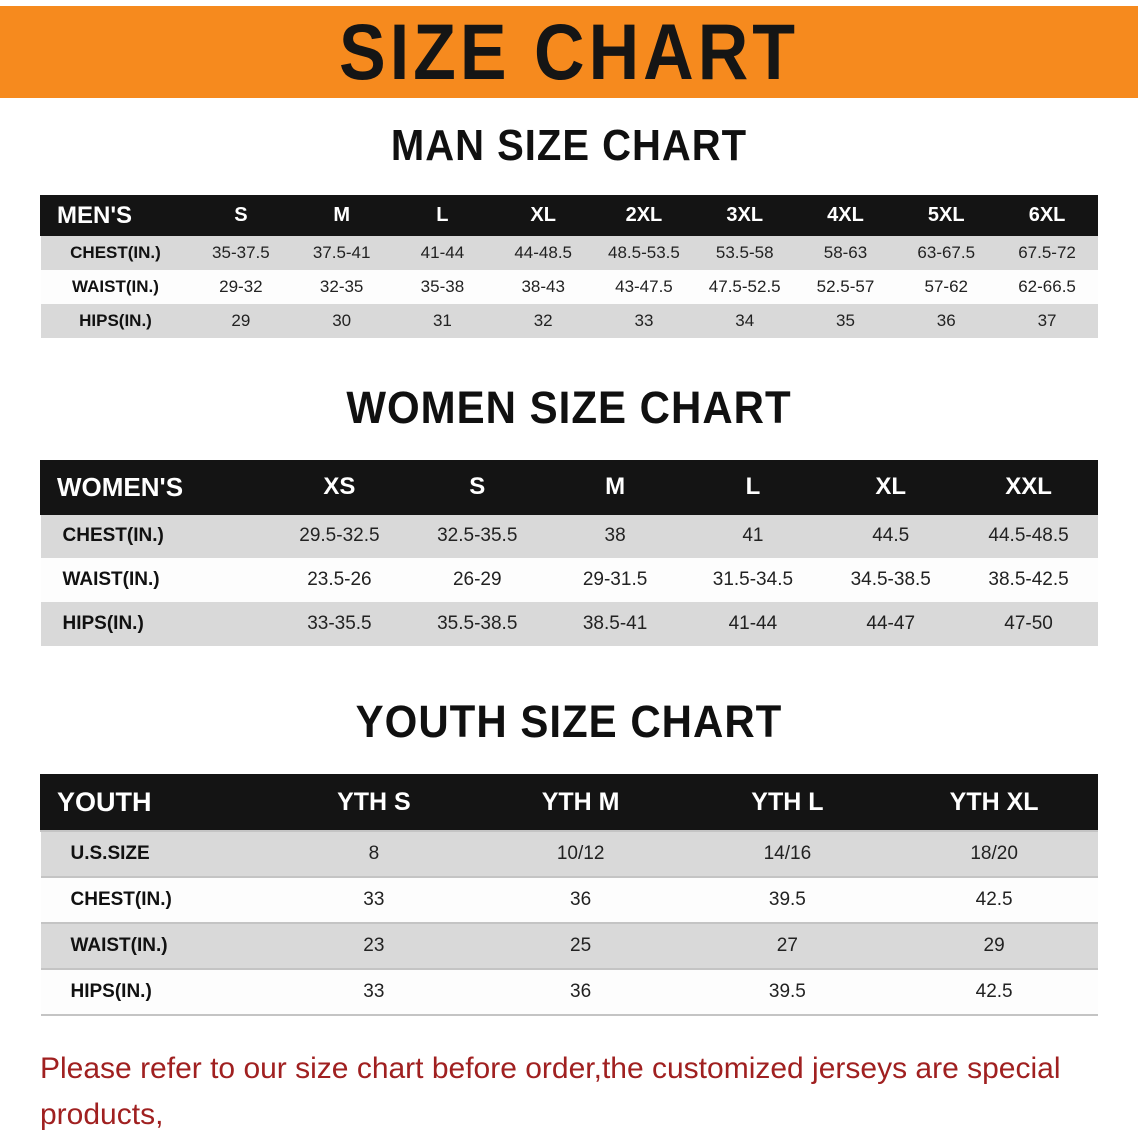 The width and height of the screenshot is (1138, 1132). I want to click on table-row: WAIST(IN.) 23 25 27 29, so click(569, 945).